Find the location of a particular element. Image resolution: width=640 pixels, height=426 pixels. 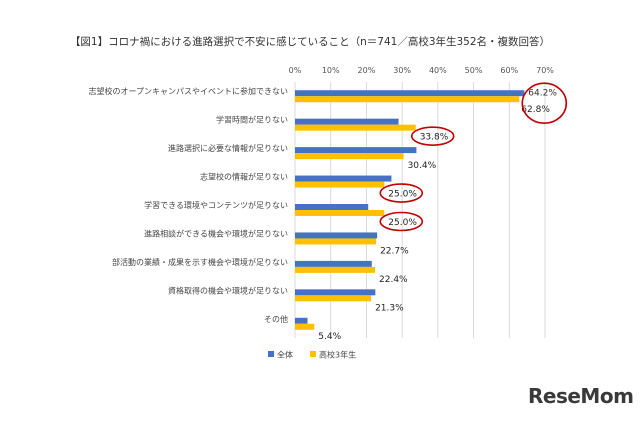

data-label: 5.4% is located at coordinates (329, 337).